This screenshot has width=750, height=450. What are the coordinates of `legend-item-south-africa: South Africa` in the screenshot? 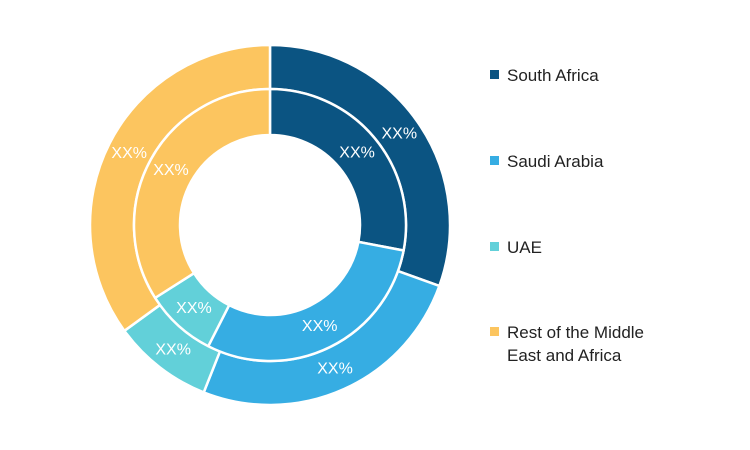 It's located at (573, 75).